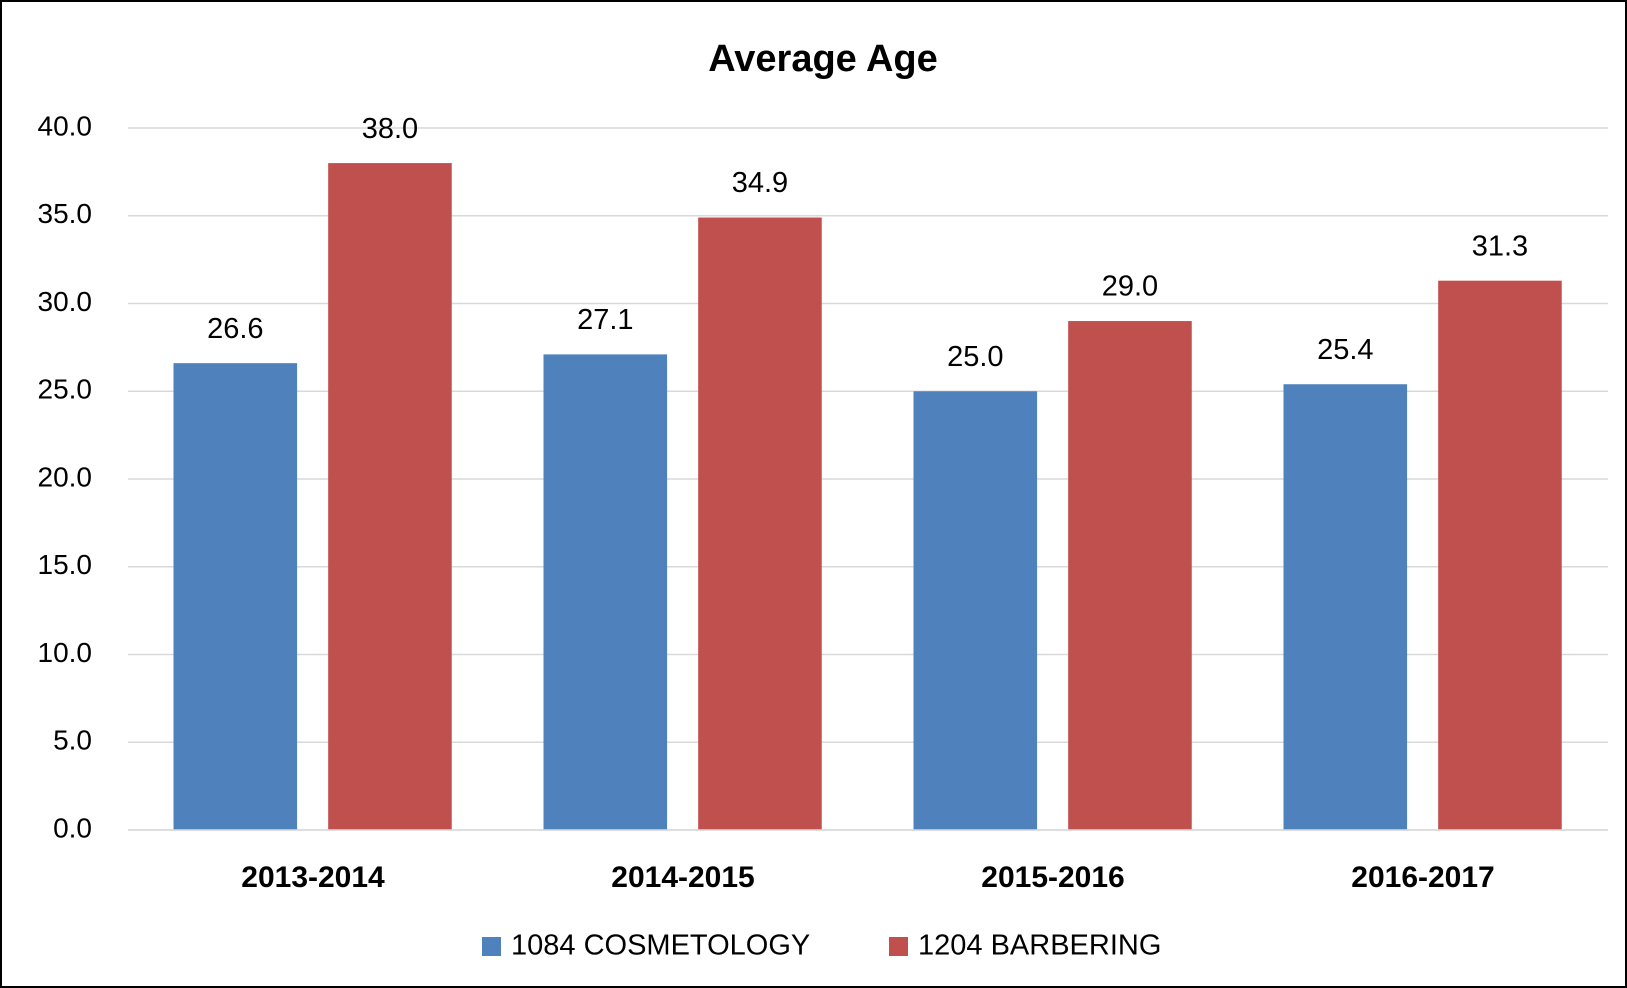  What do you see at coordinates (65, 564) in the screenshot?
I see `y-tick-label: 15.0` at bounding box center [65, 564].